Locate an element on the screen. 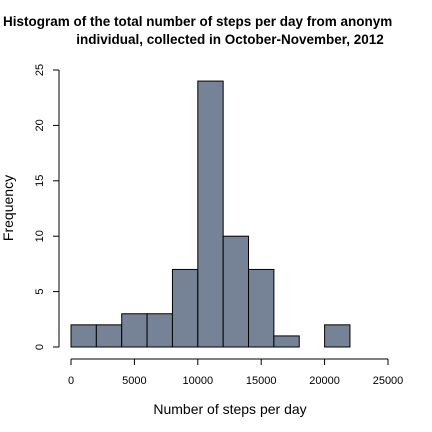  x-tick-label: 10000 is located at coordinates (198, 381).